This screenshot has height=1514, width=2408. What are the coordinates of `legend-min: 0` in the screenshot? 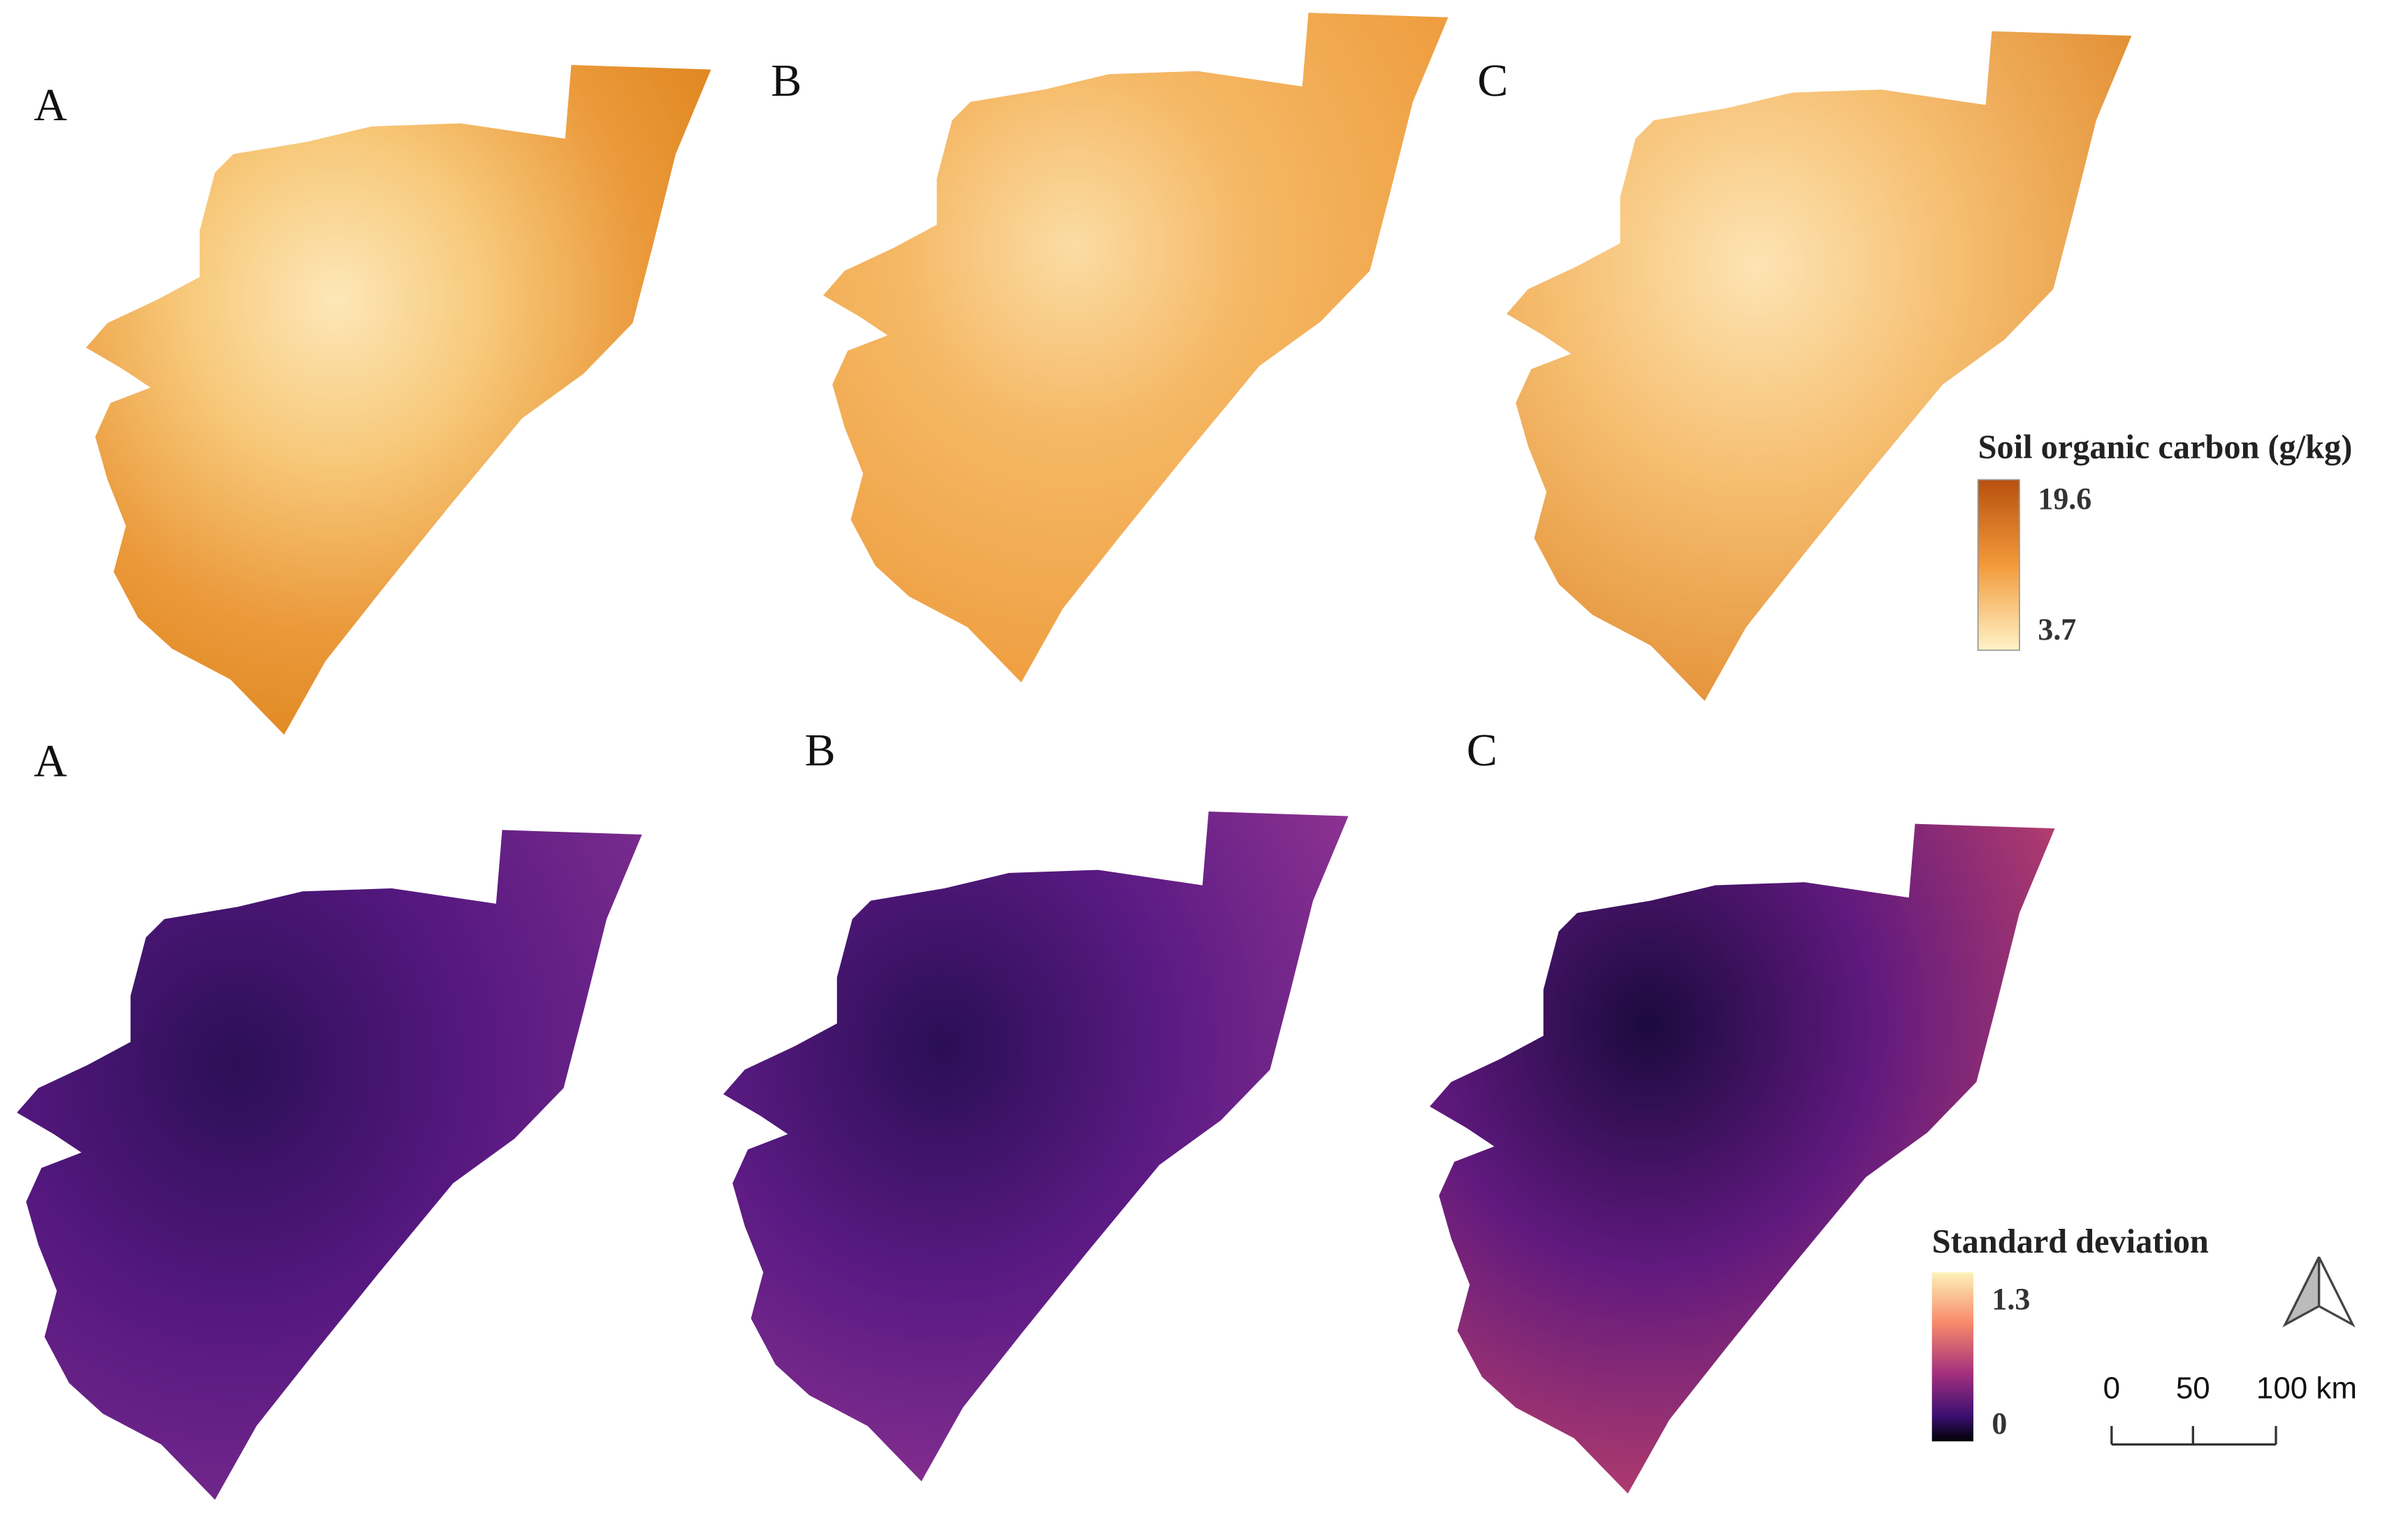 It's located at (1999, 1423).